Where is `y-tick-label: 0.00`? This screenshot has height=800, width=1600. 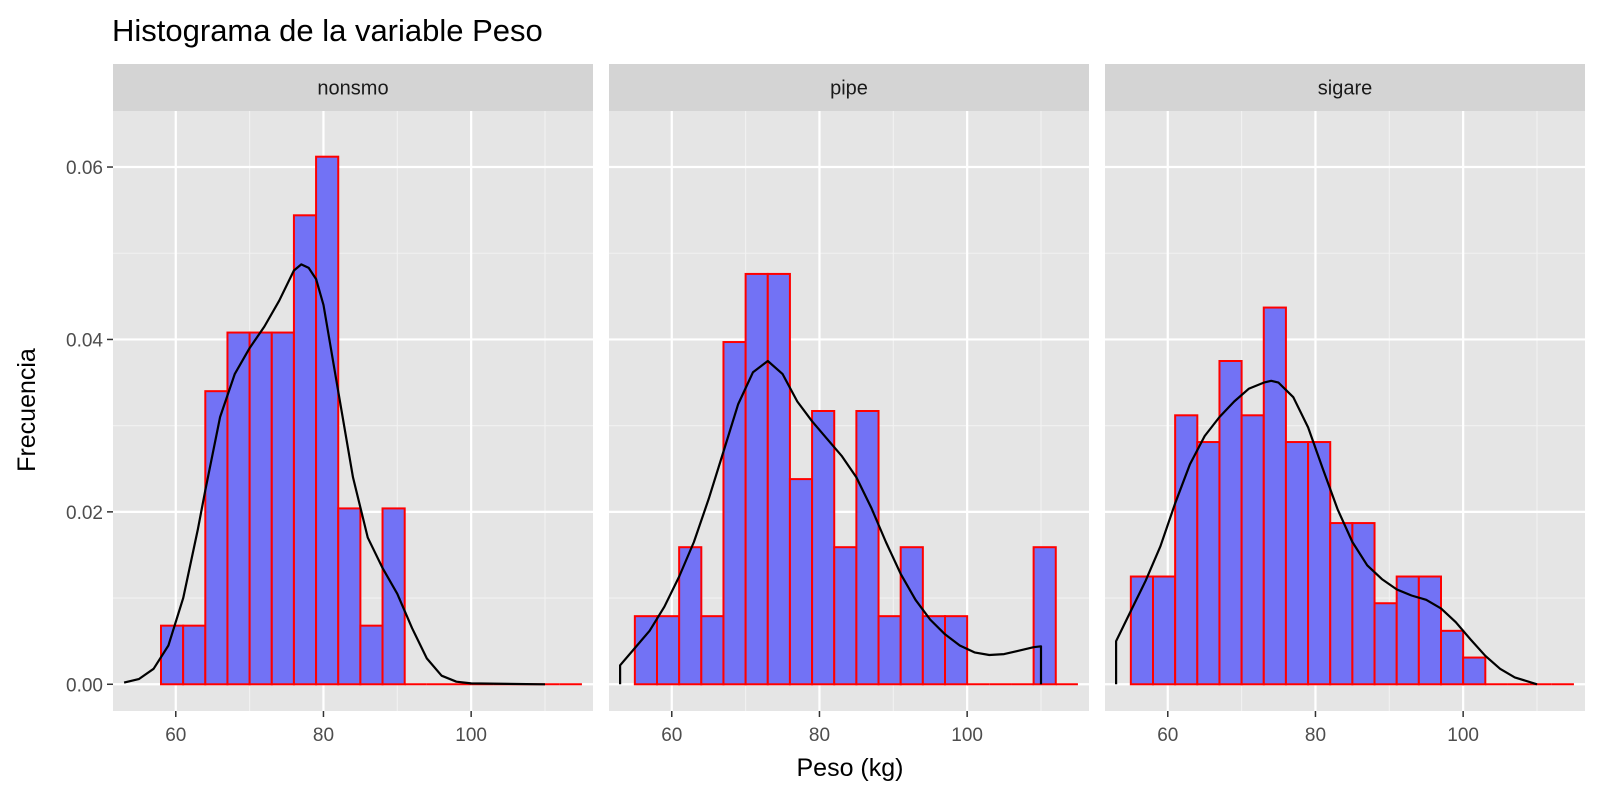
y-tick-label: 0.00 is located at coordinates (84, 685).